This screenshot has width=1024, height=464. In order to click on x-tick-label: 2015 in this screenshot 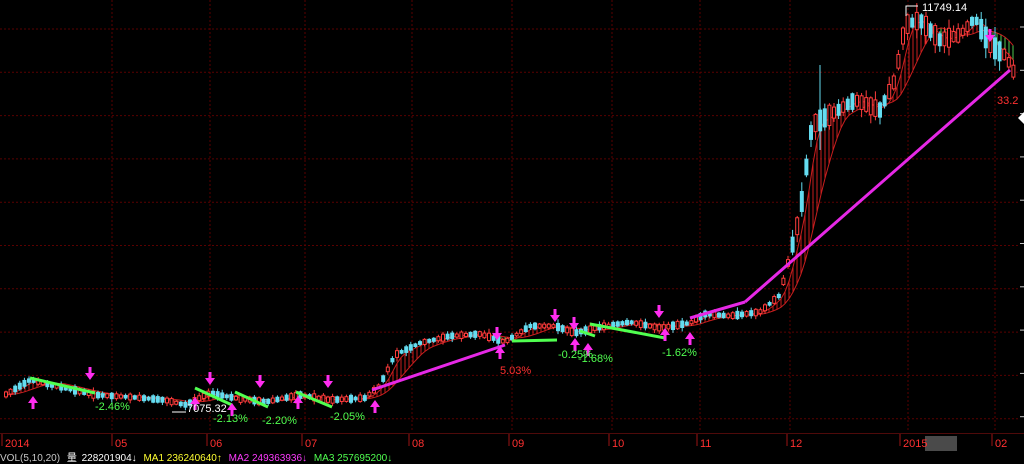, I will do `click(915, 444)`.